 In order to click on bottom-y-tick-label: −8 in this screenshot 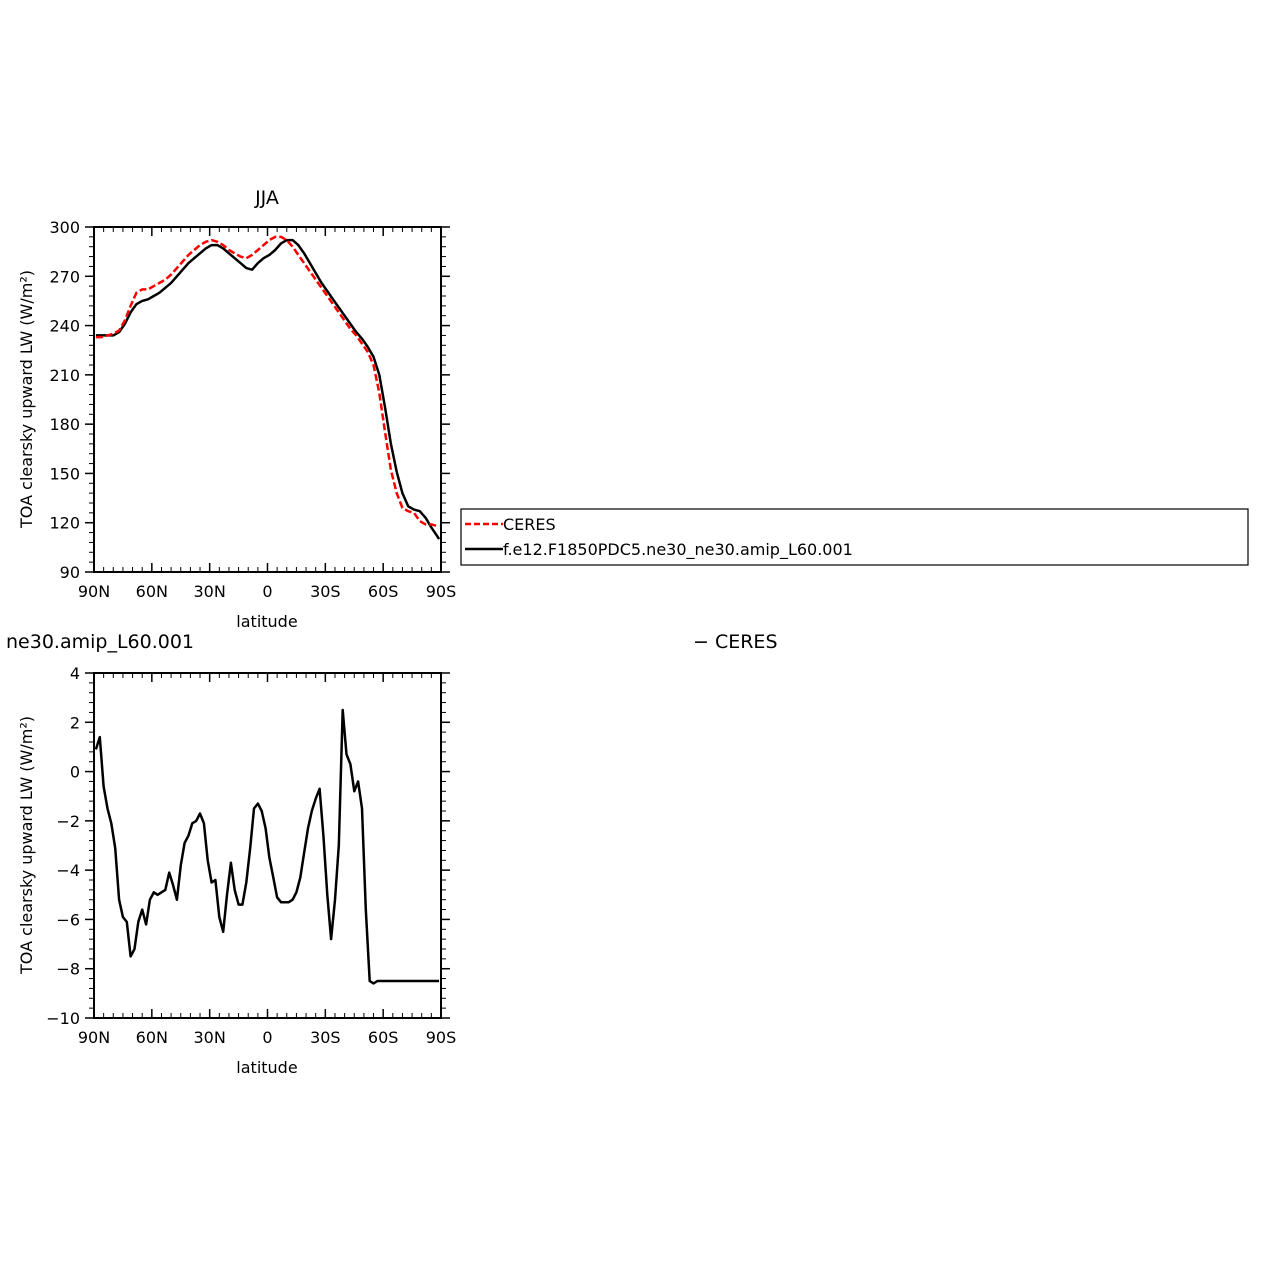, I will do `click(68, 969)`.